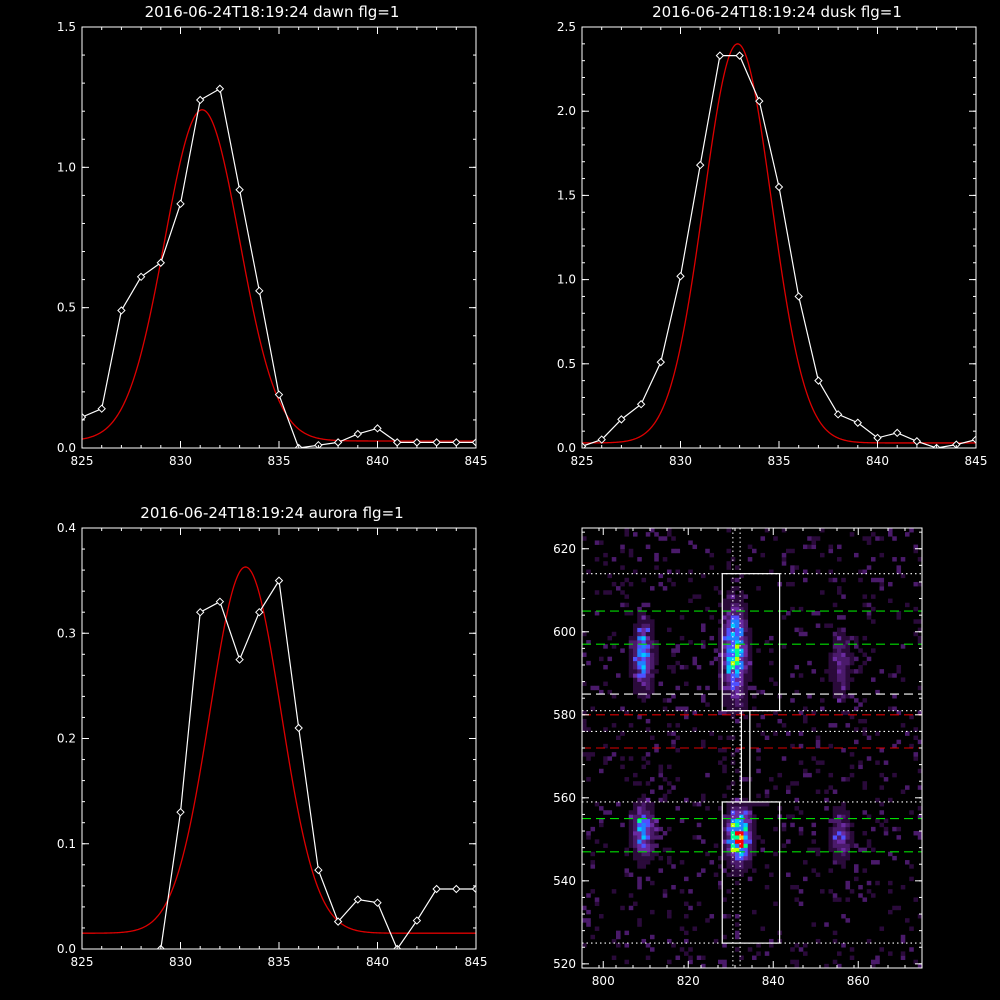  Describe the element at coordinates (239, 189) in the screenshot. I see `dawn-data-point` at that location.